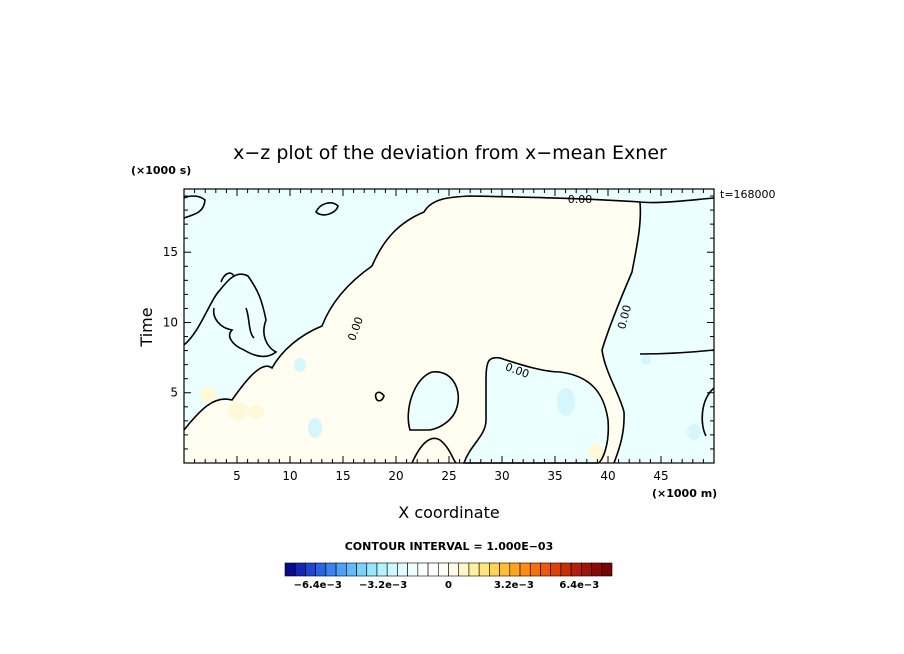 The width and height of the screenshot is (904, 654). Describe the element at coordinates (448, 512) in the screenshot. I see `x-axis-label: X coordinate` at that location.